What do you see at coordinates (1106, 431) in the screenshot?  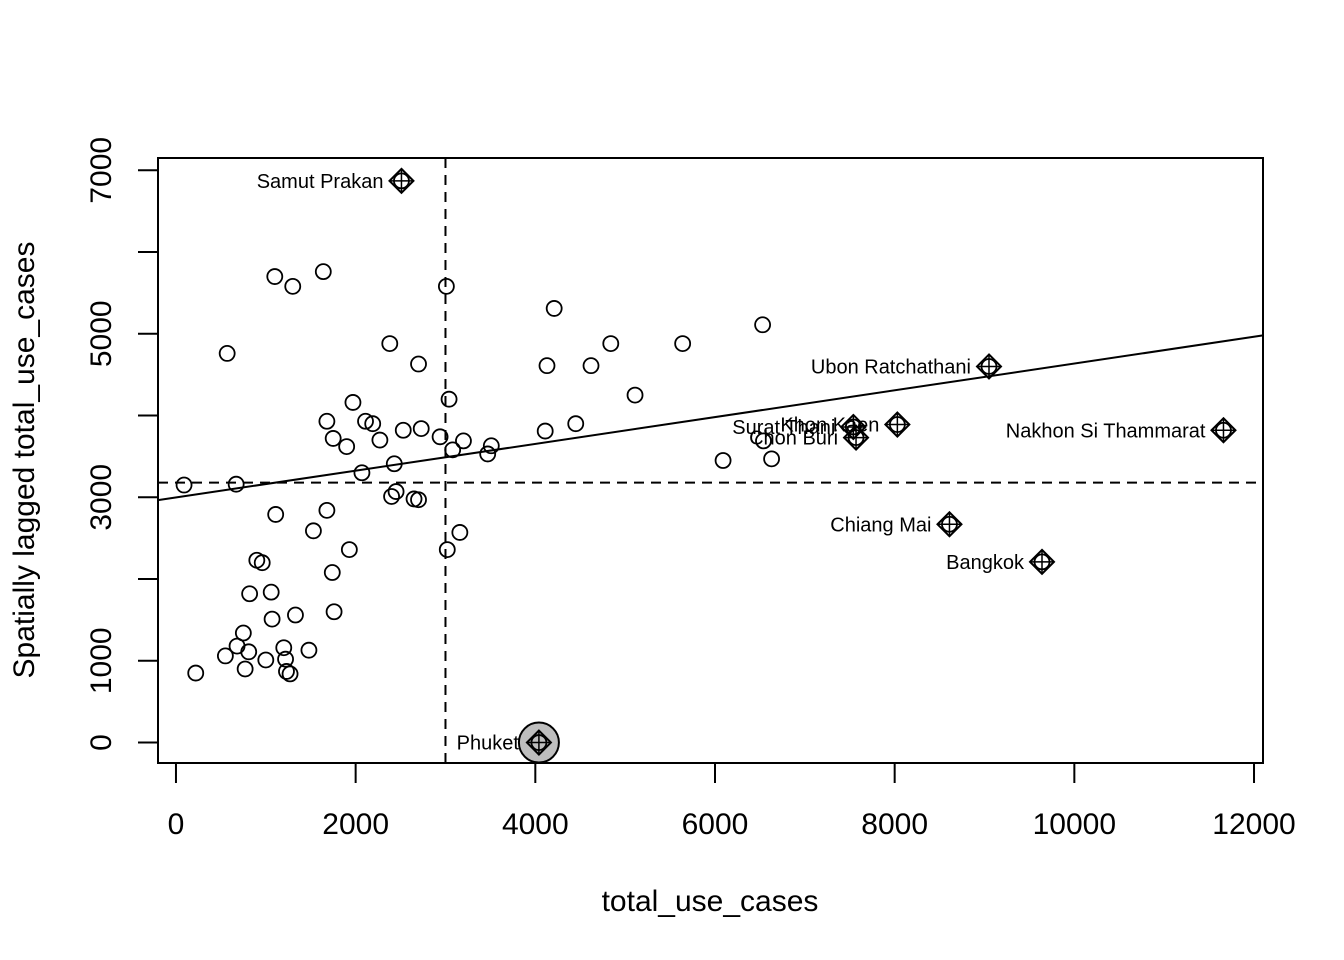 I see `point-label: Nakhon Si Thammarat` at bounding box center [1106, 431].